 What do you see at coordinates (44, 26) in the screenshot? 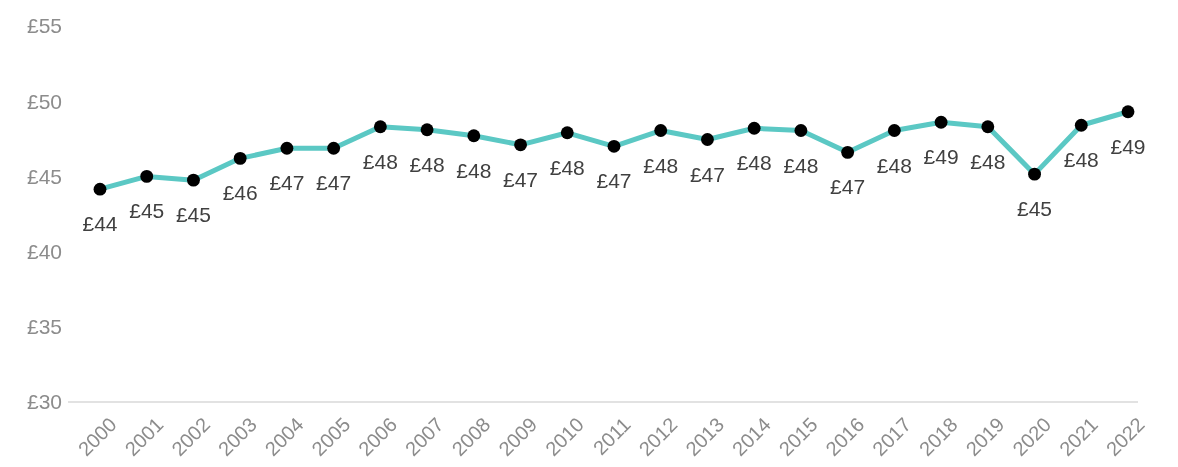
I see `y-tick-label: £55` at bounding box center [44, 26].